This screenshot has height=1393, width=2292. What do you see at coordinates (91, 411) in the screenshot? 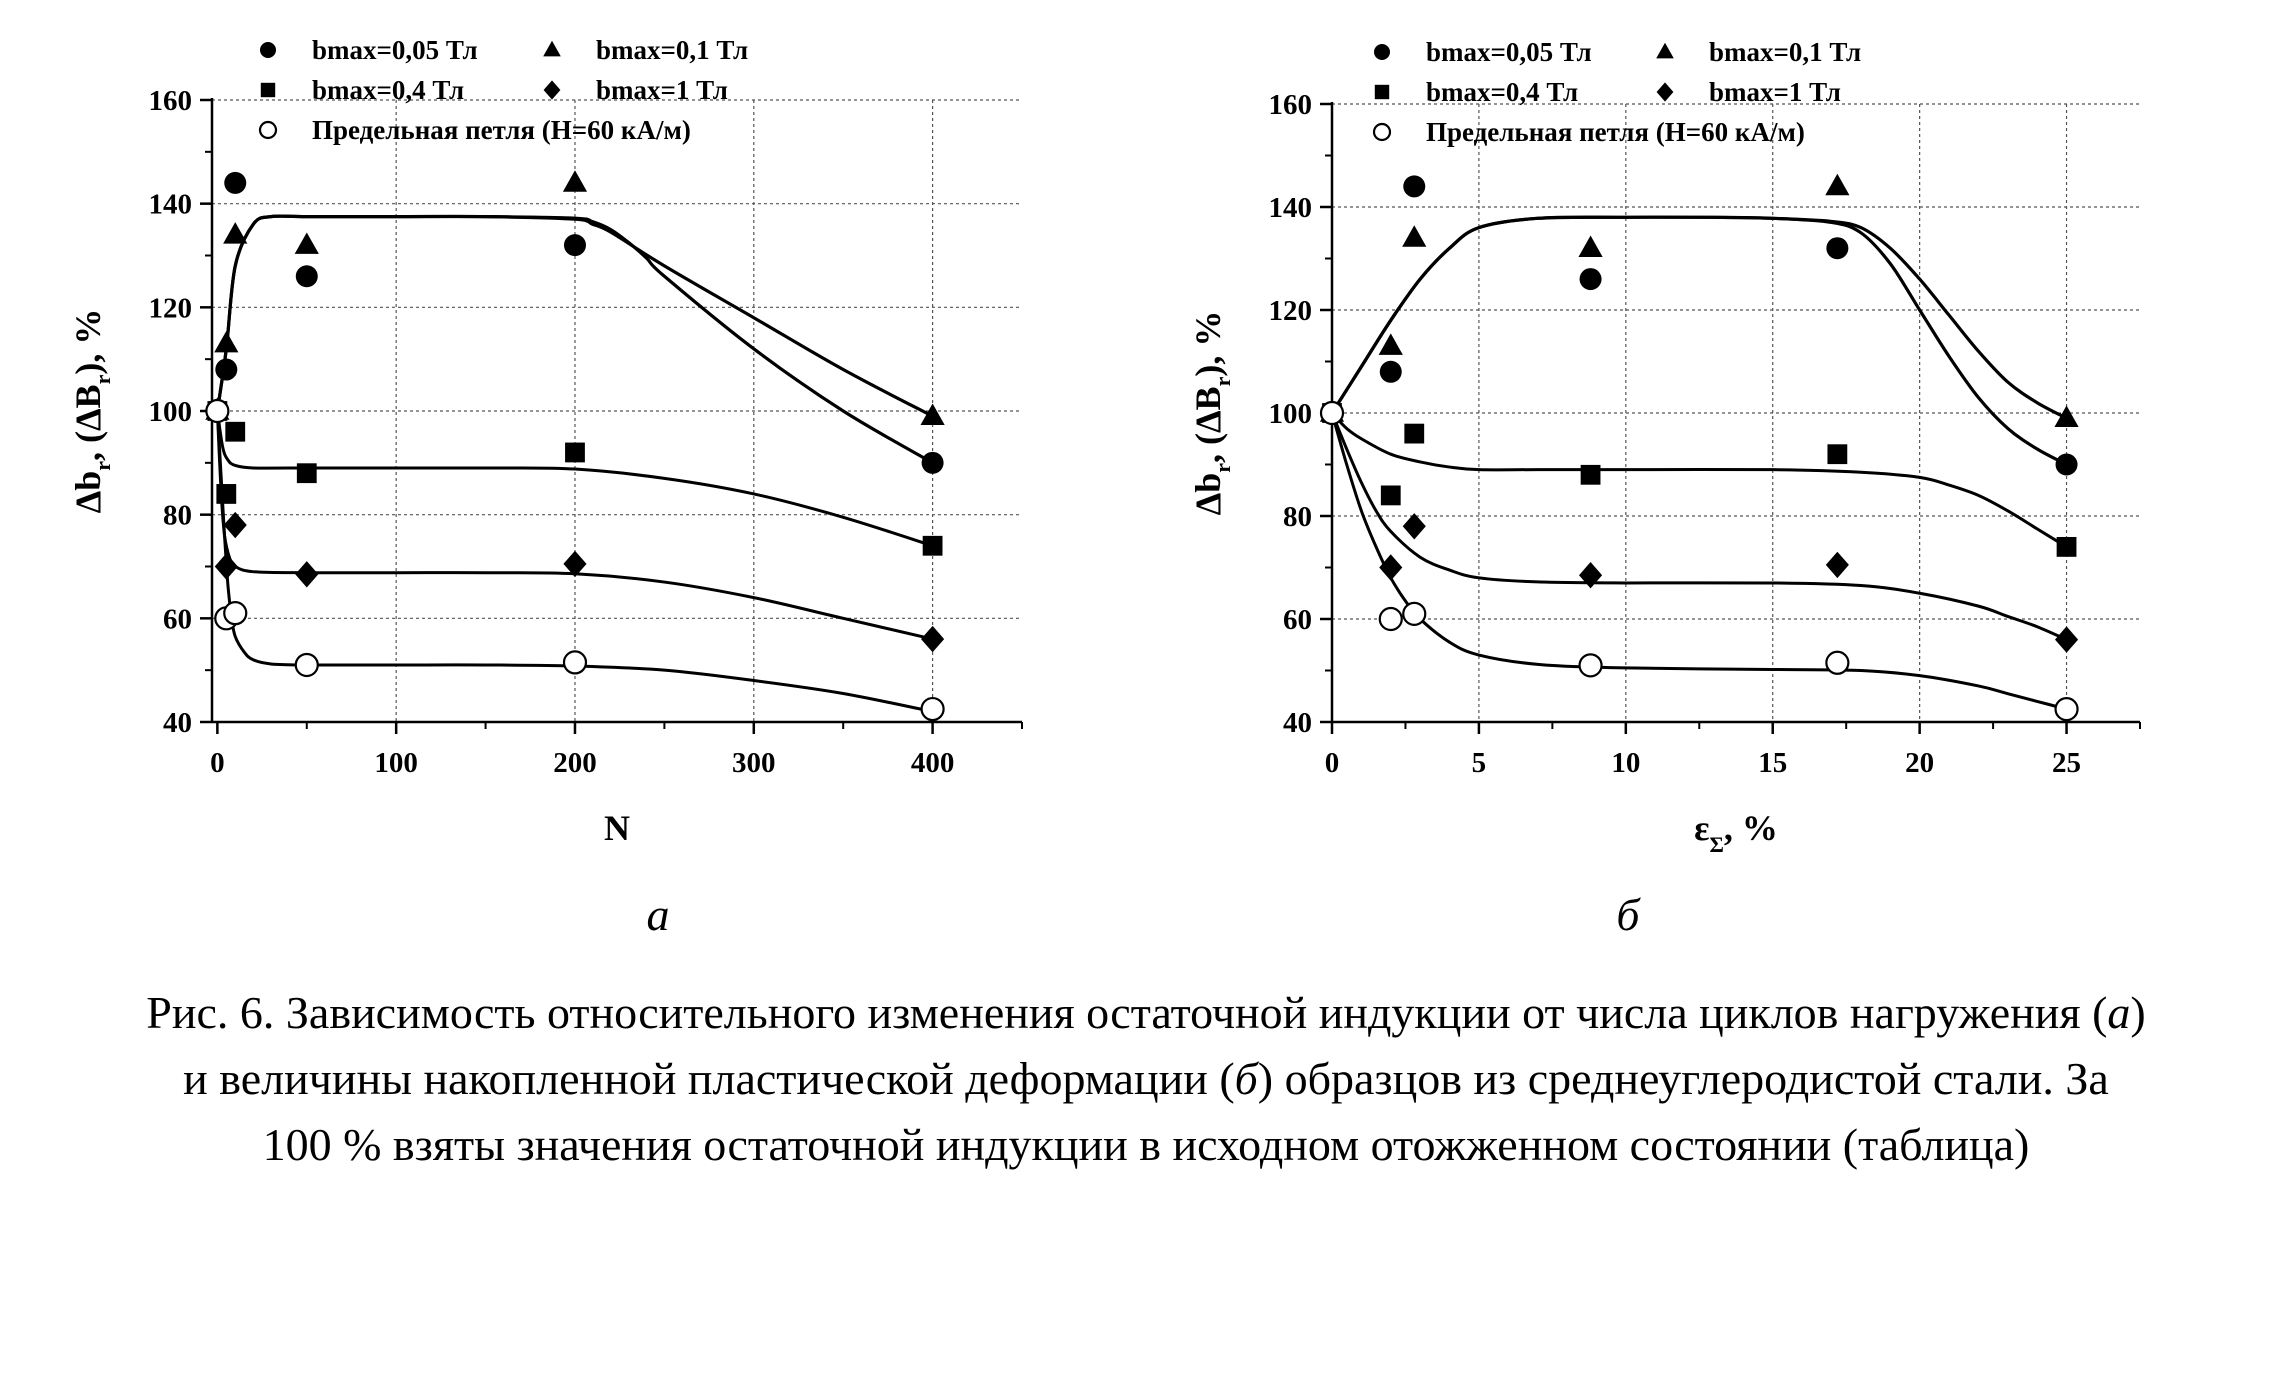
I see `y-axis-title: Δbr, (ΔBr), %` at bounding box center [91, 411].